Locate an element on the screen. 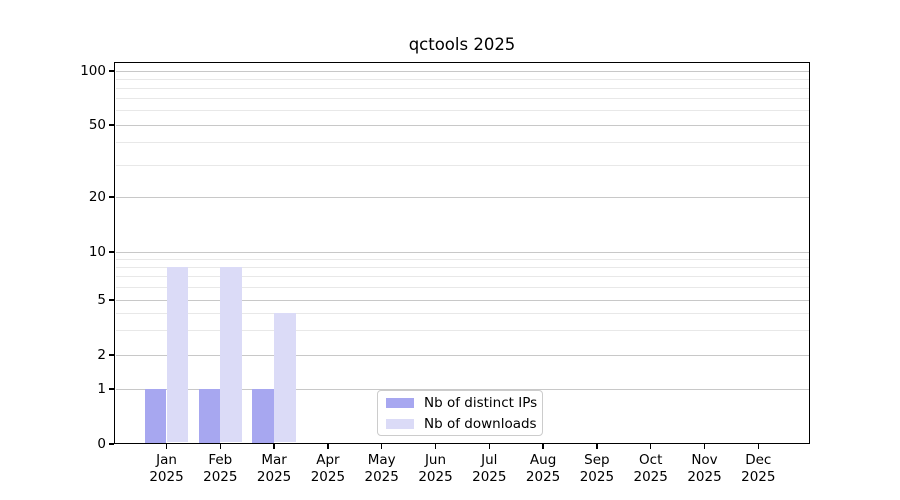 The width and height of the screenshot is (900, 500). x-tick-label: Jun 2025 is located at coordinates (435, 468).